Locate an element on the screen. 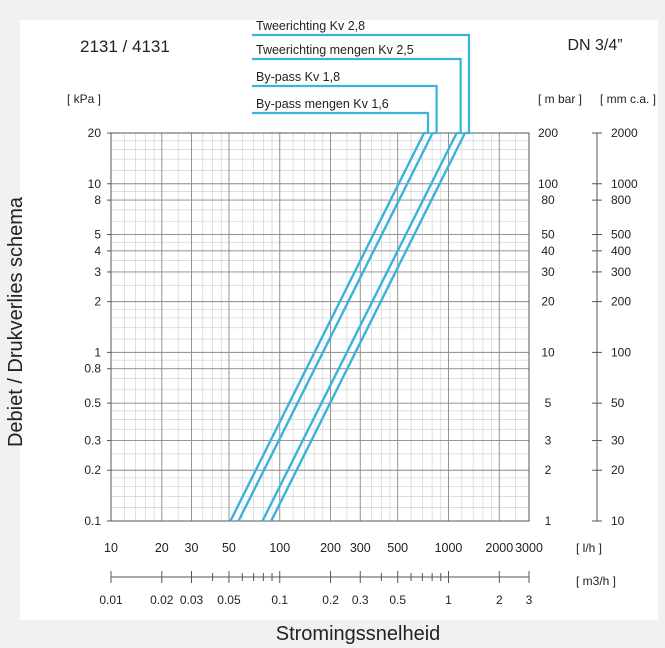  m3h-tick-label: 0.1 is located at coordinates (279, 600).